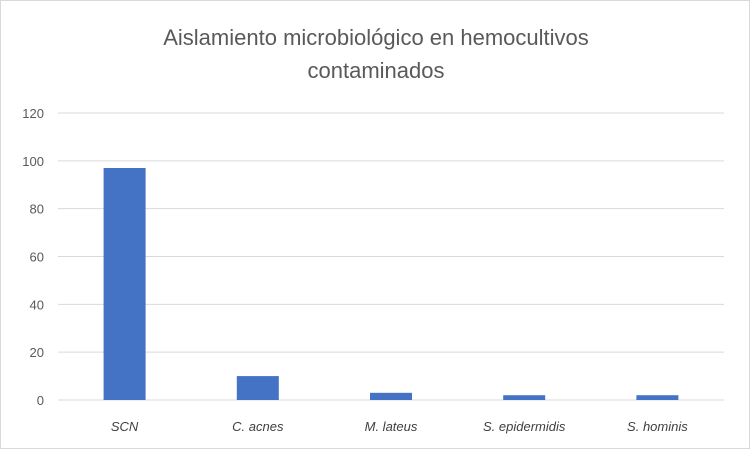 The image size is (750, 449). I want to click on chart-title-line-2: contaminados, so click(376, 70).